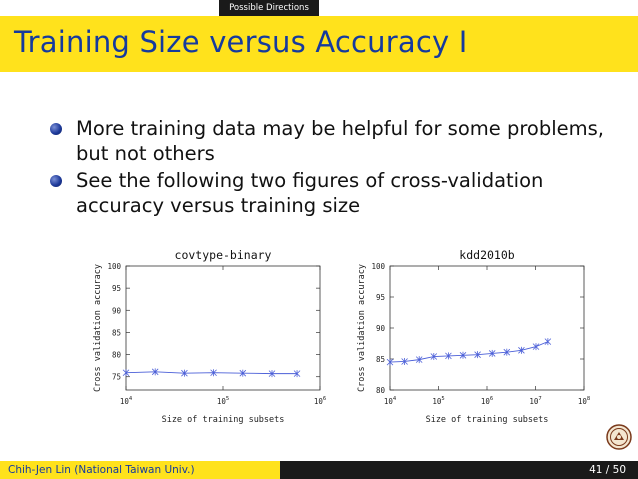  I want to click on y-tick-label: 75, so click(116, 377).